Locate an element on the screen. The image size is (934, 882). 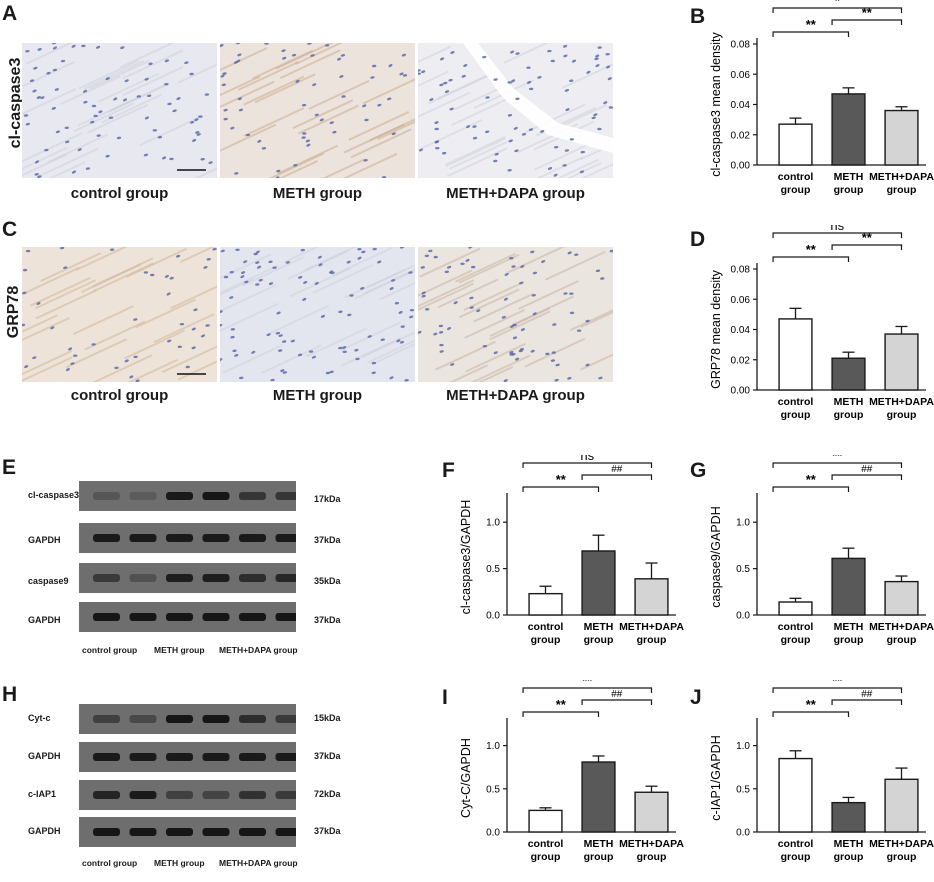
tissue-background is located at coordinates (515, 110).